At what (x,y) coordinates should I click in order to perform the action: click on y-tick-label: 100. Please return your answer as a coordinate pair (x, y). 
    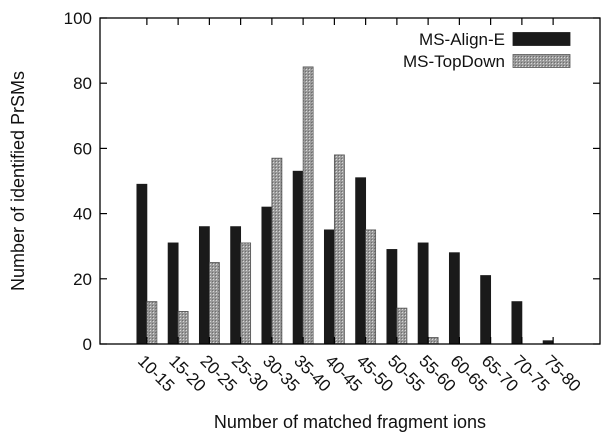
    Looking at the image, I should click on (78, 18).